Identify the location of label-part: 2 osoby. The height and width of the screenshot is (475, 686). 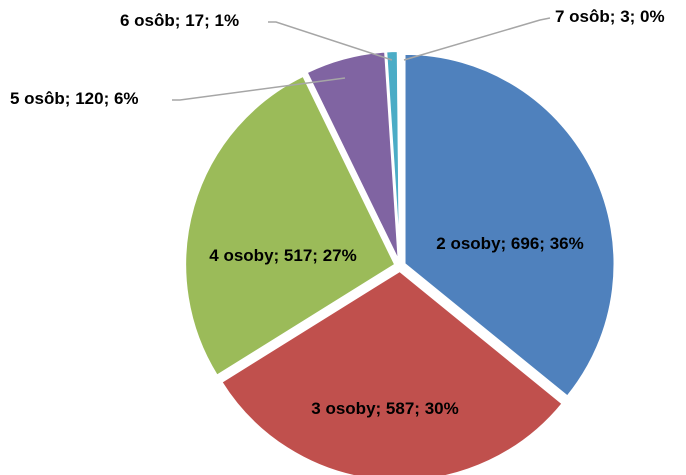
(468, 243).